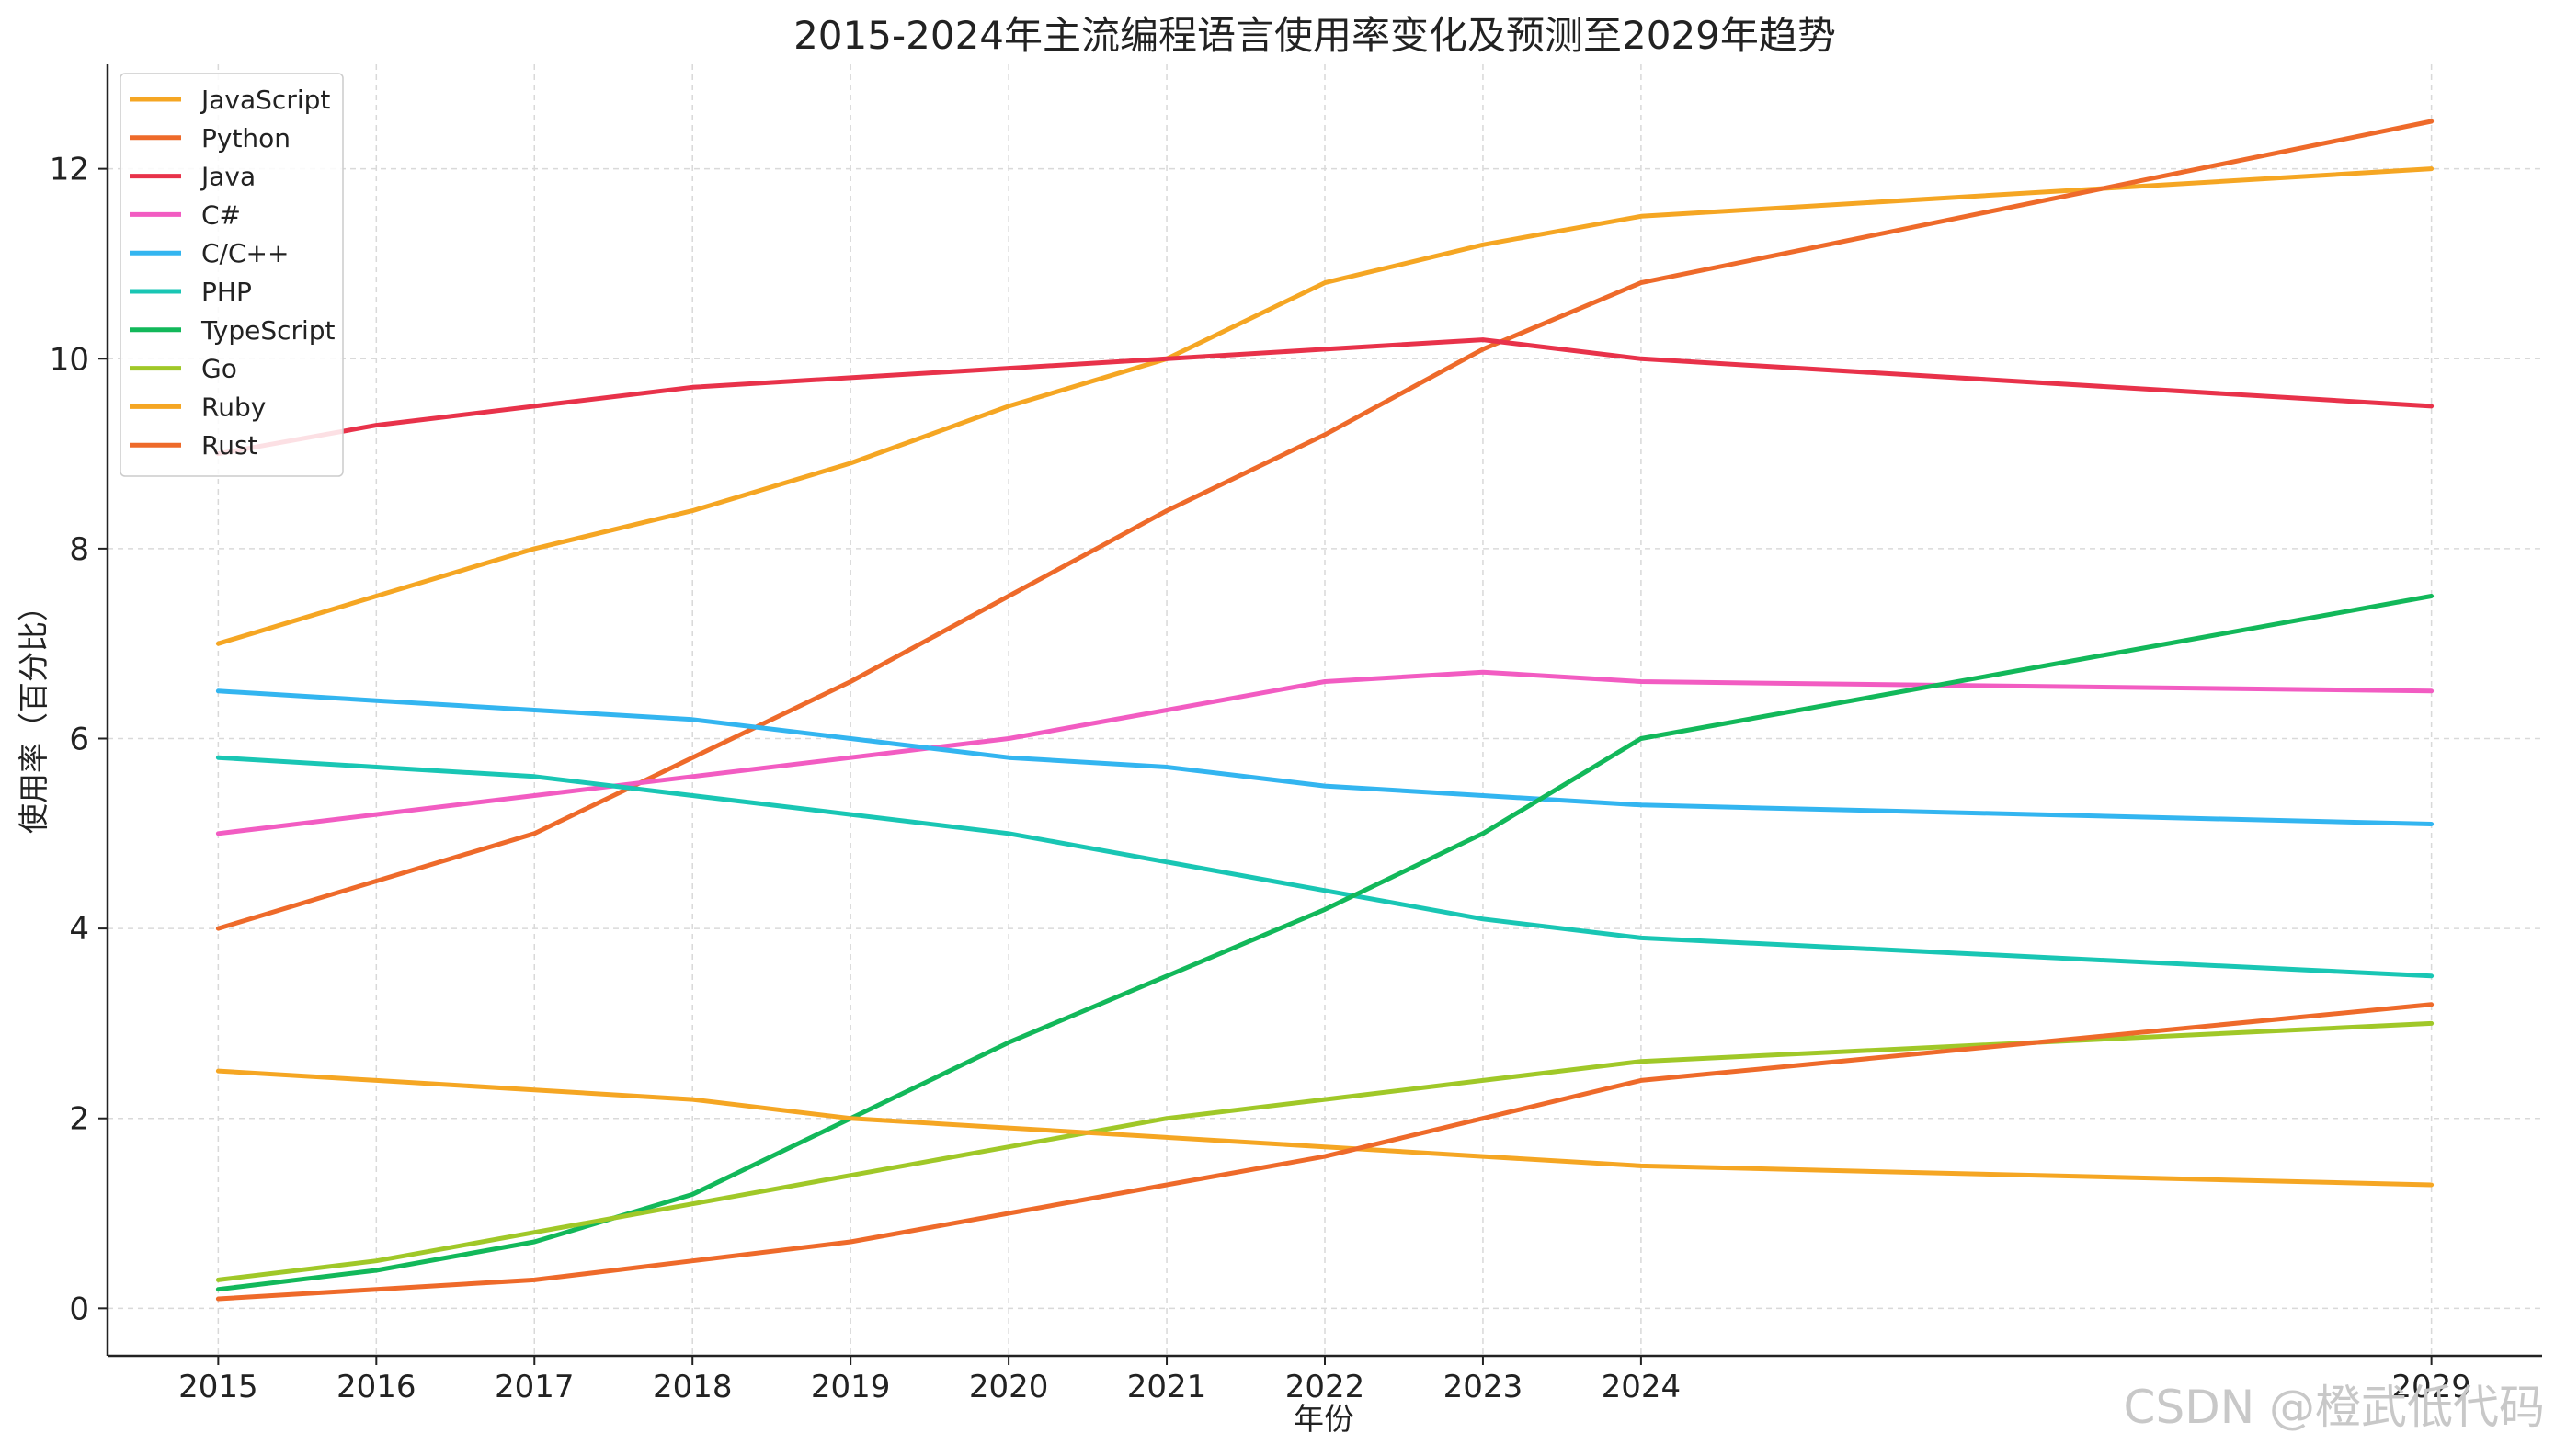 The image size is (2555, 1456). Describe the element at coordinates (851, 1387) in the screenshot. I see `x-tick-label: 2019` at that location.